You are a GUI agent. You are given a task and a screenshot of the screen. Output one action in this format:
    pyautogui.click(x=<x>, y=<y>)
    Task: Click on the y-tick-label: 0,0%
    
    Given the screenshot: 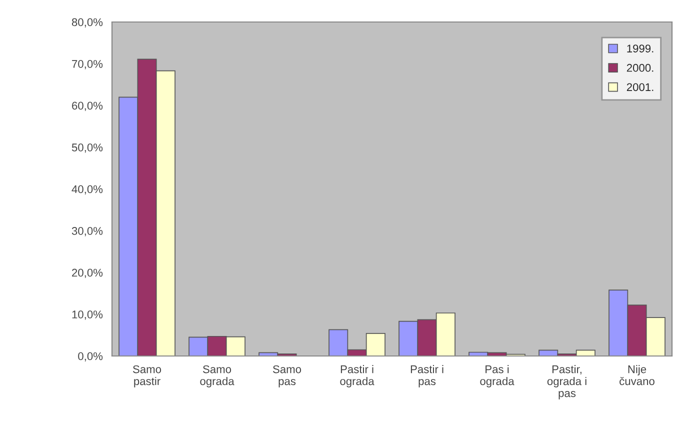 What is the action you would take?
    pyautogui.click(x=90, y=357)
    